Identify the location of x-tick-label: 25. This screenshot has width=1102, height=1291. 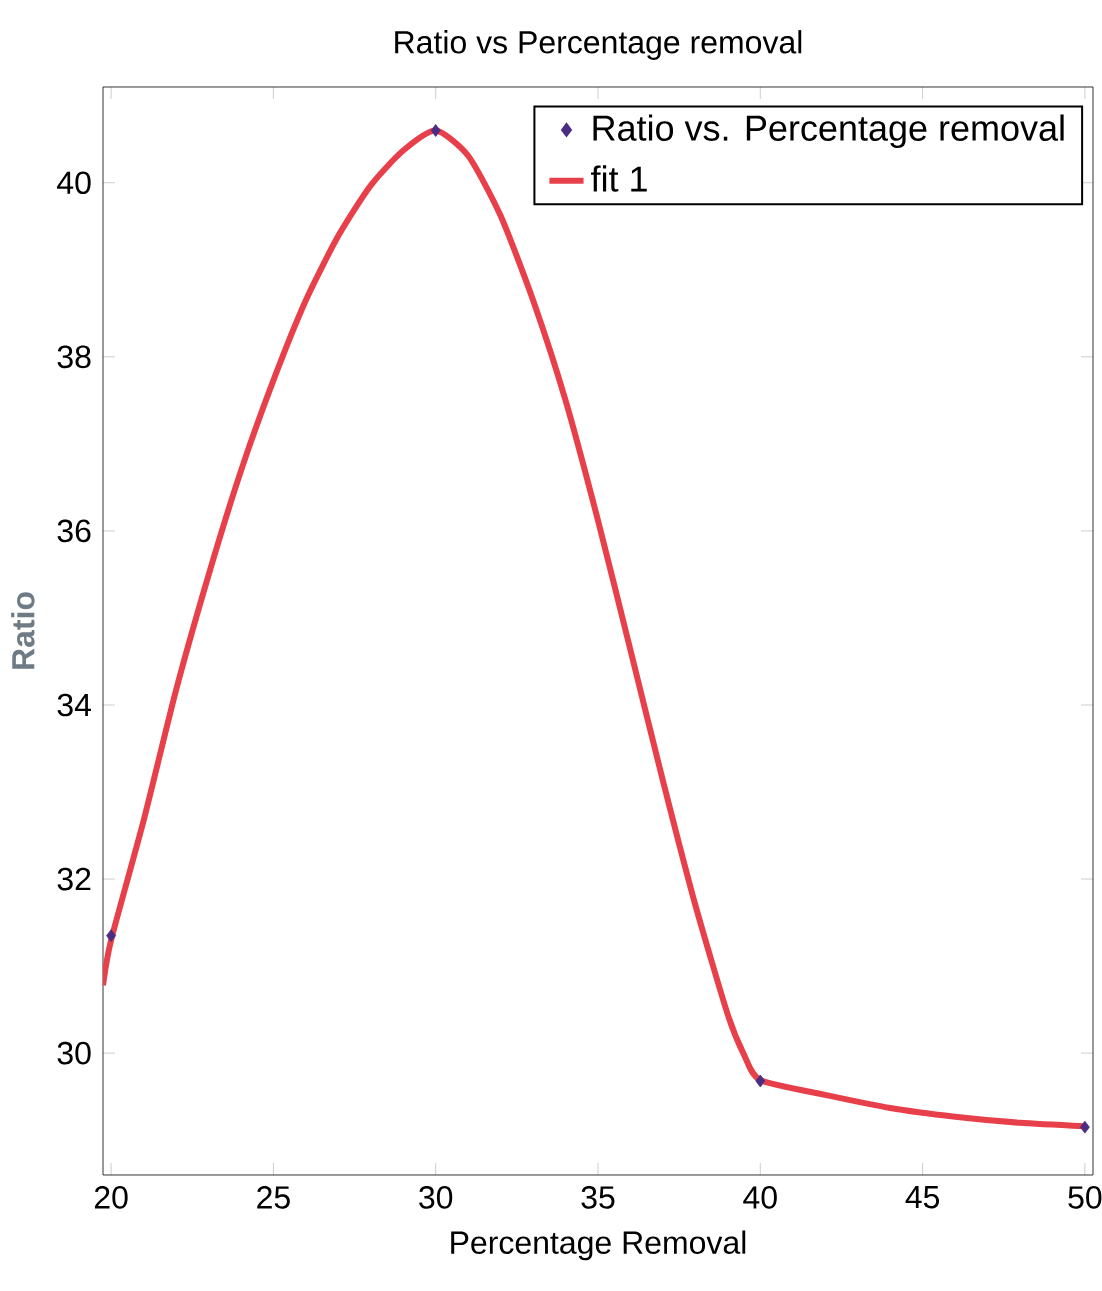
(273, 1197).